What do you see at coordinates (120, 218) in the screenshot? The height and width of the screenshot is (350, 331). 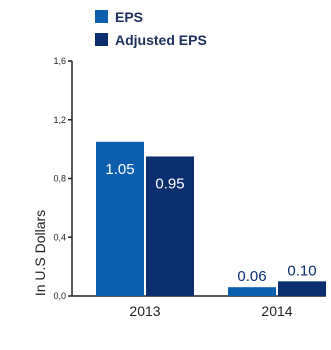 I see `bar-eps-2013` at bounding box center [120, 218].